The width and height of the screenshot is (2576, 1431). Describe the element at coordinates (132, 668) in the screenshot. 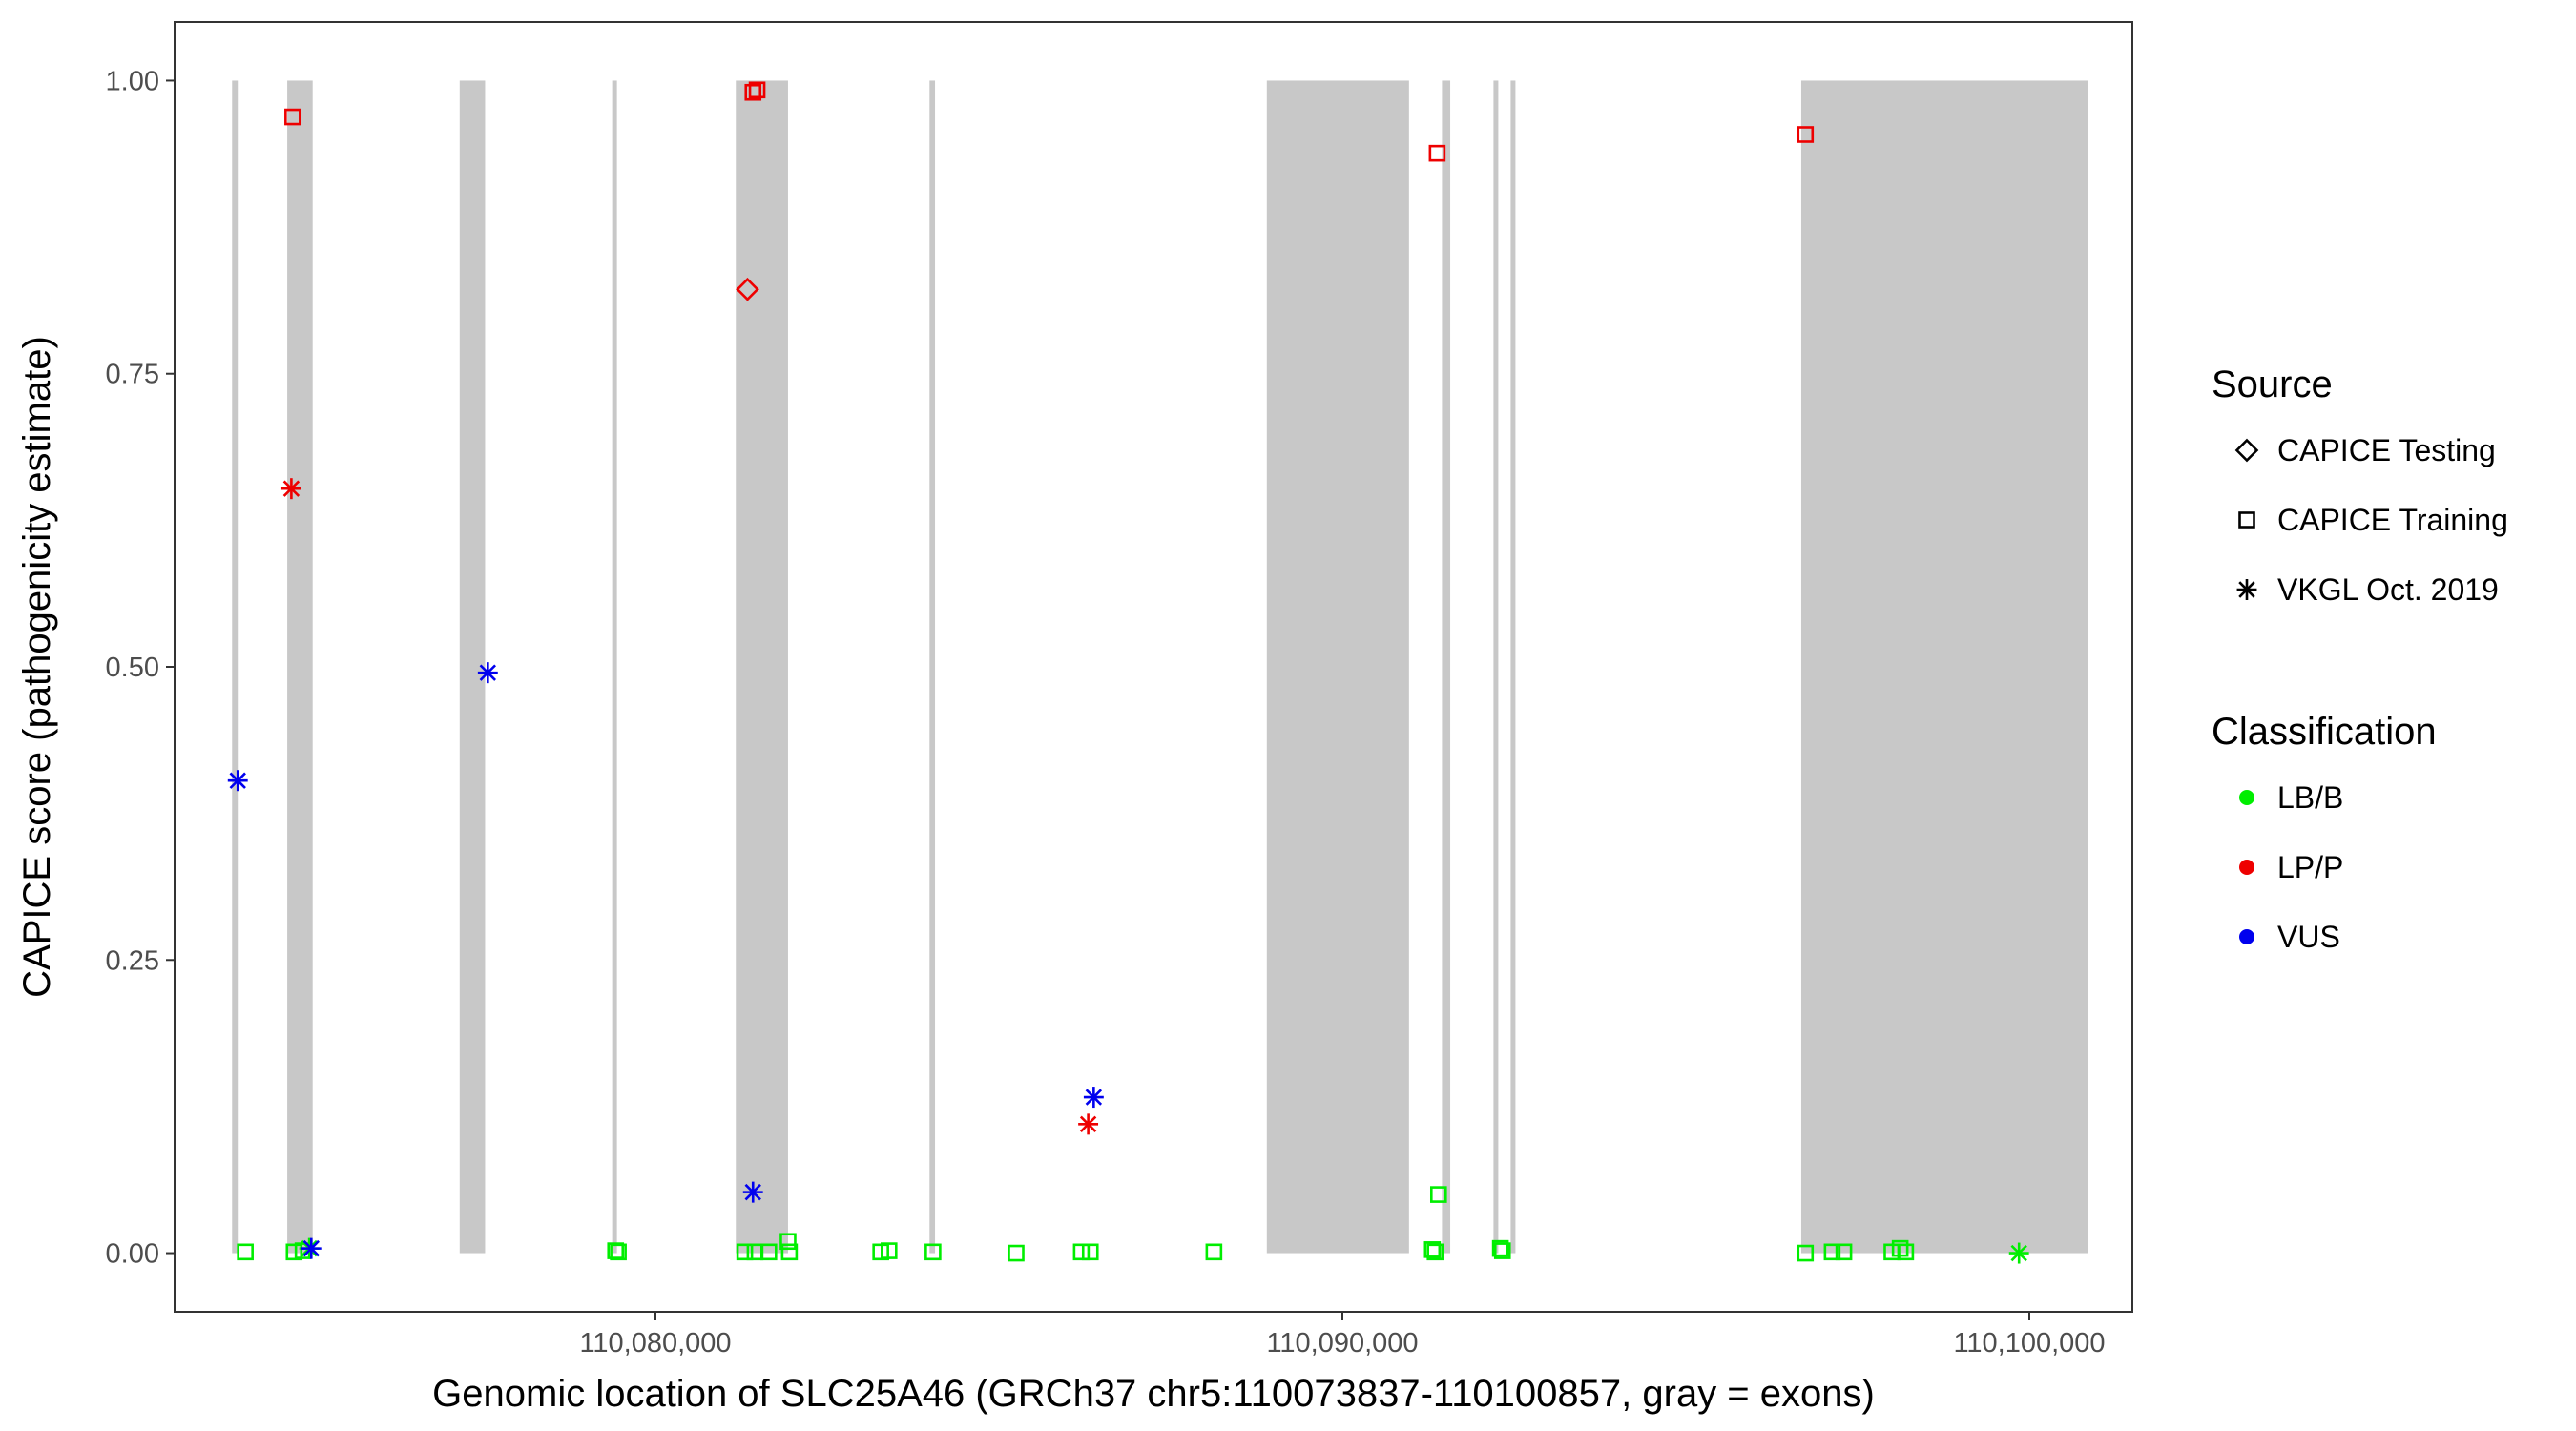

I see `y-tick-label: 0.50` at that location.